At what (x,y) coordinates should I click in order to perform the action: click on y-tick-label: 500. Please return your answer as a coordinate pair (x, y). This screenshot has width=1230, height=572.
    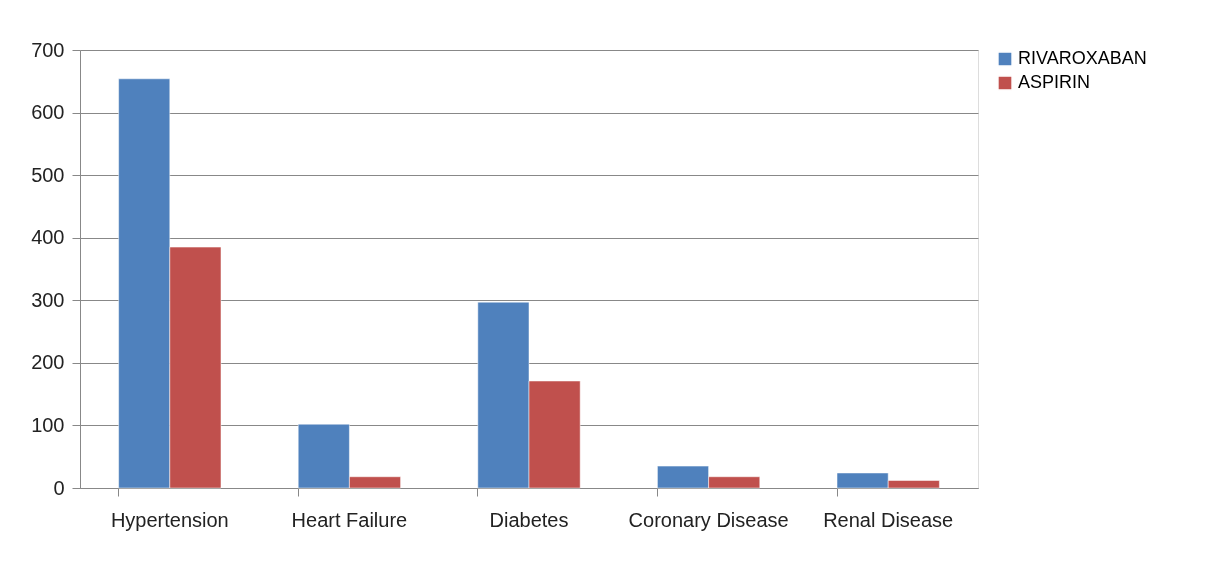
    Looking at the image, I should click on (48, 174).